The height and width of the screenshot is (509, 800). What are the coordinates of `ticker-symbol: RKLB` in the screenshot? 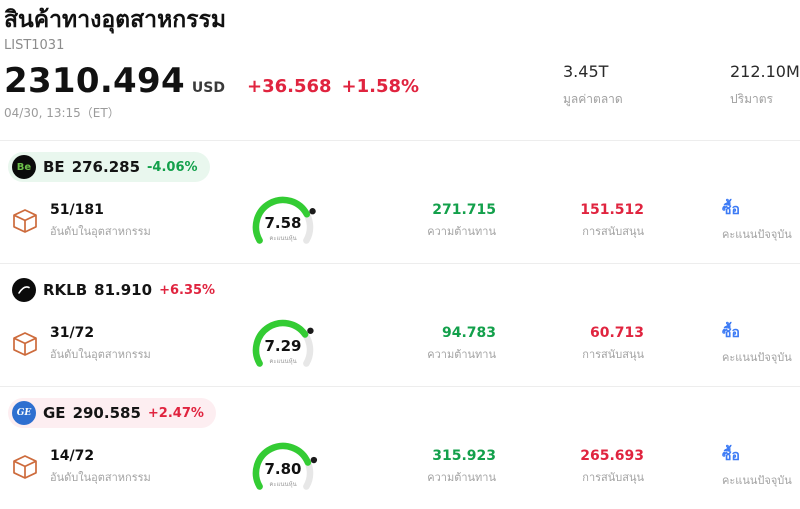 It's located at (65, 290).